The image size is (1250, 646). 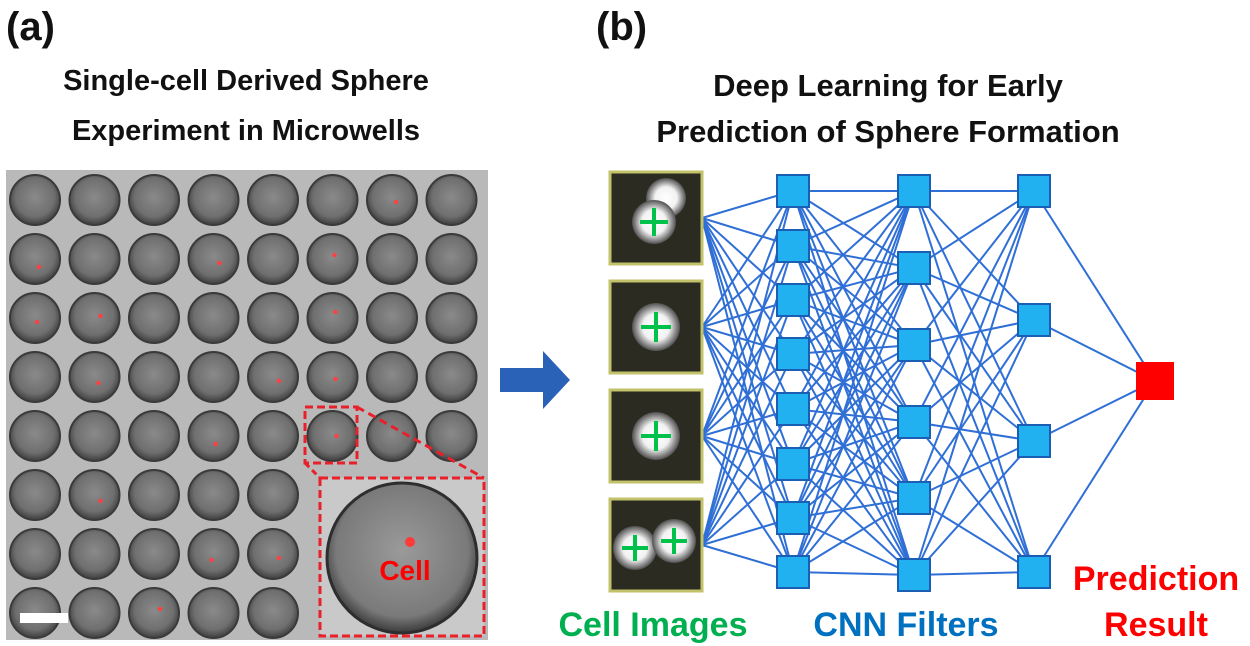 I want to click on label-prediction-line1: Prediction, so click(x=1156, y=579).